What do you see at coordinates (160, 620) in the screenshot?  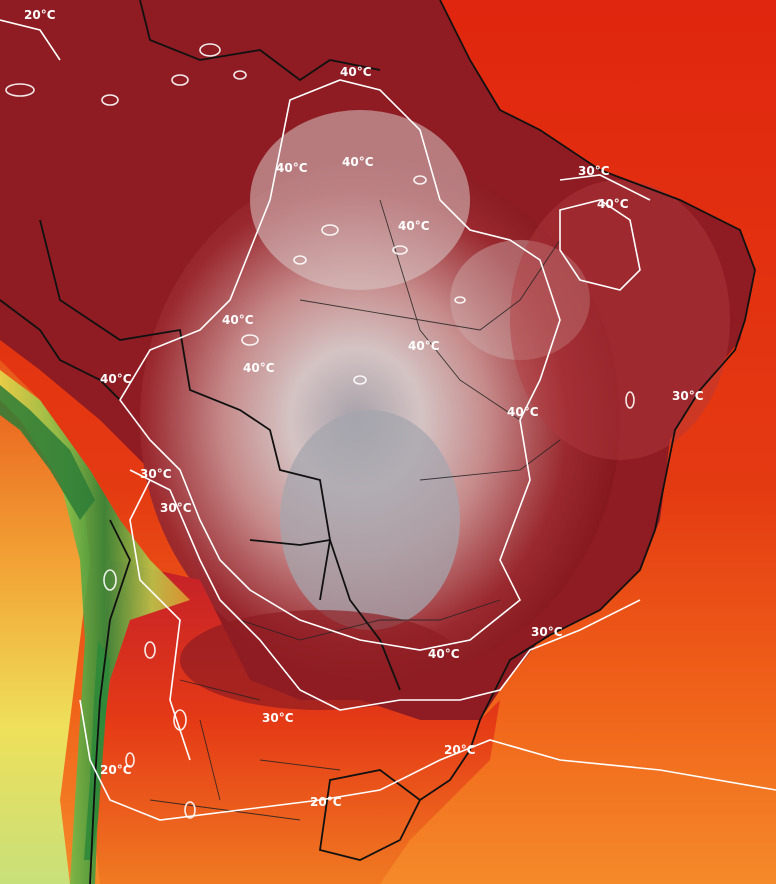 I see `isotherm-30c-andes` at bounding box center [160, 620].